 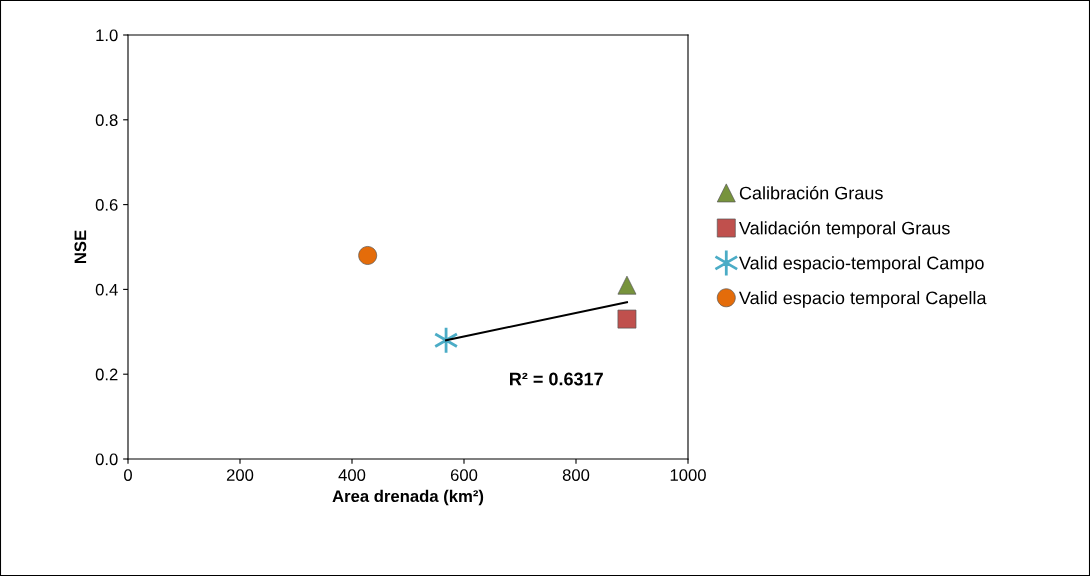 I want to click on annotation: R² = 0.6317, so click(x=556, y=379).